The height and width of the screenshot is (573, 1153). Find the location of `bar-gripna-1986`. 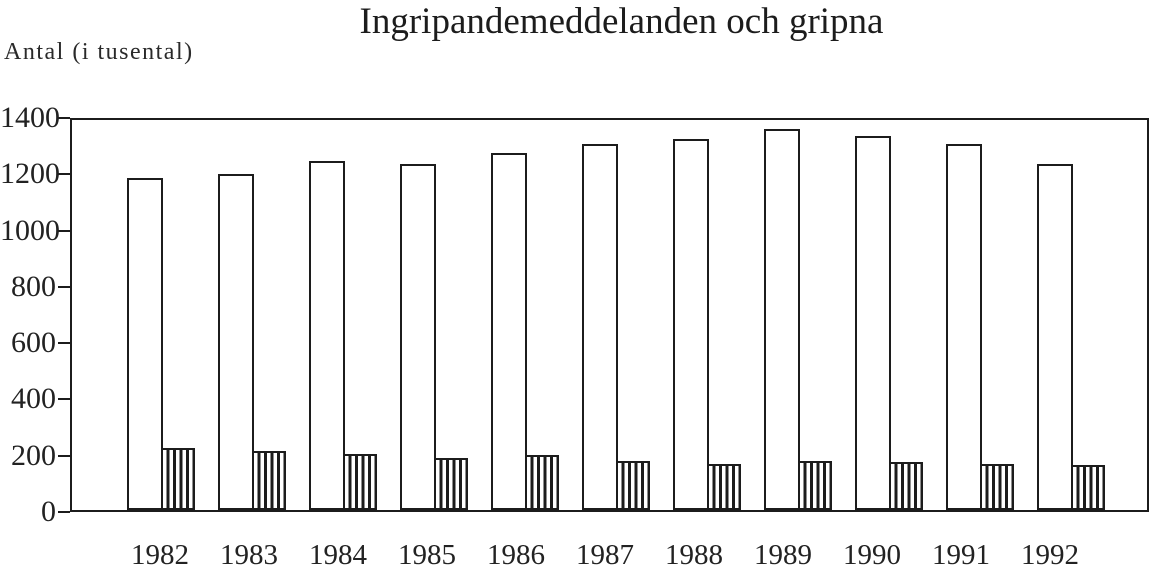

bar-gripna-1986 is located at coordinates (543, 482).